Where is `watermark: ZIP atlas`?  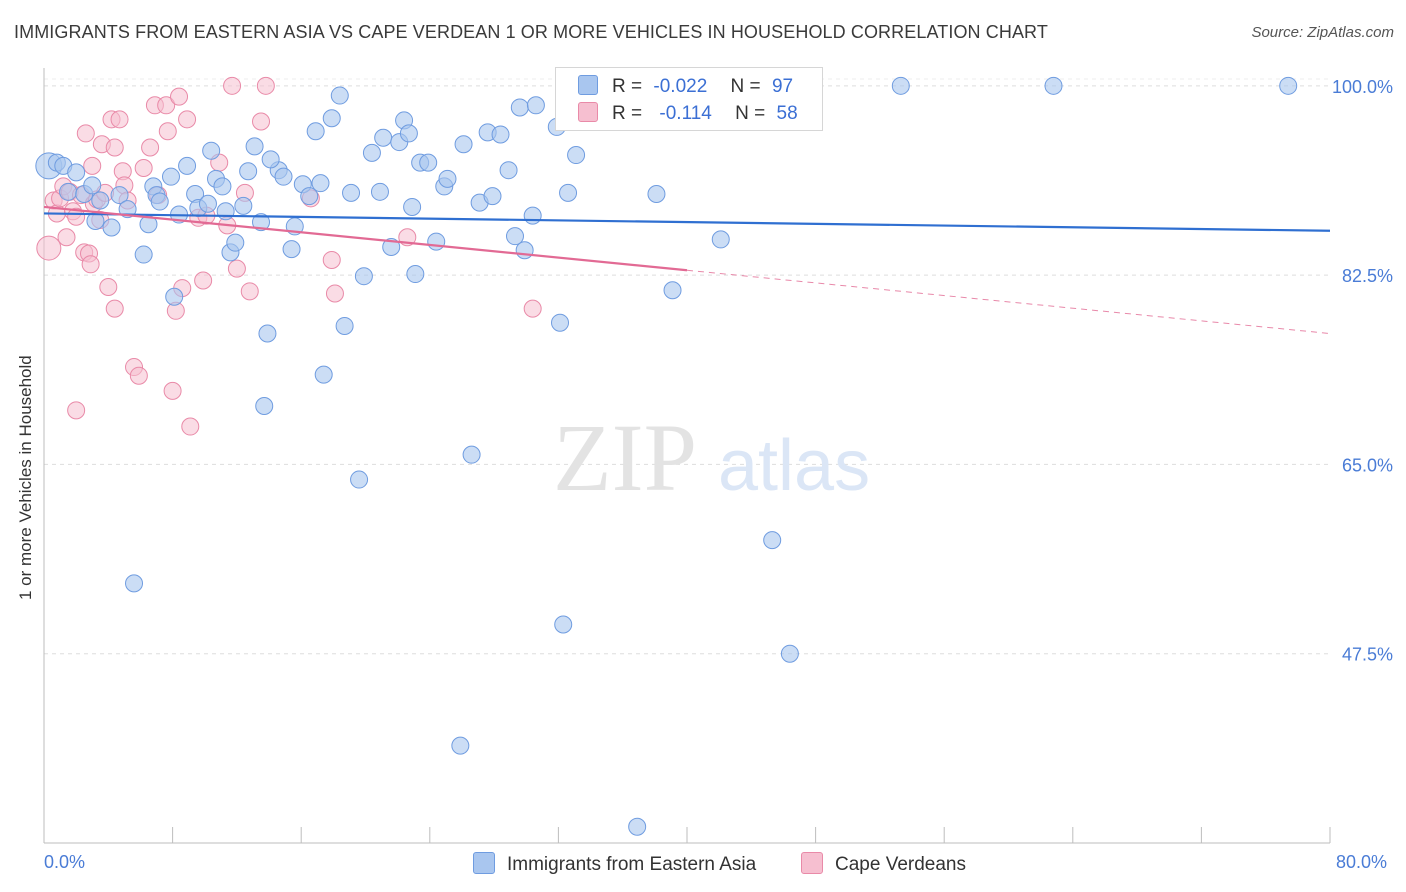 watermark: ZIP atlas is located at coordinates (711, 457).